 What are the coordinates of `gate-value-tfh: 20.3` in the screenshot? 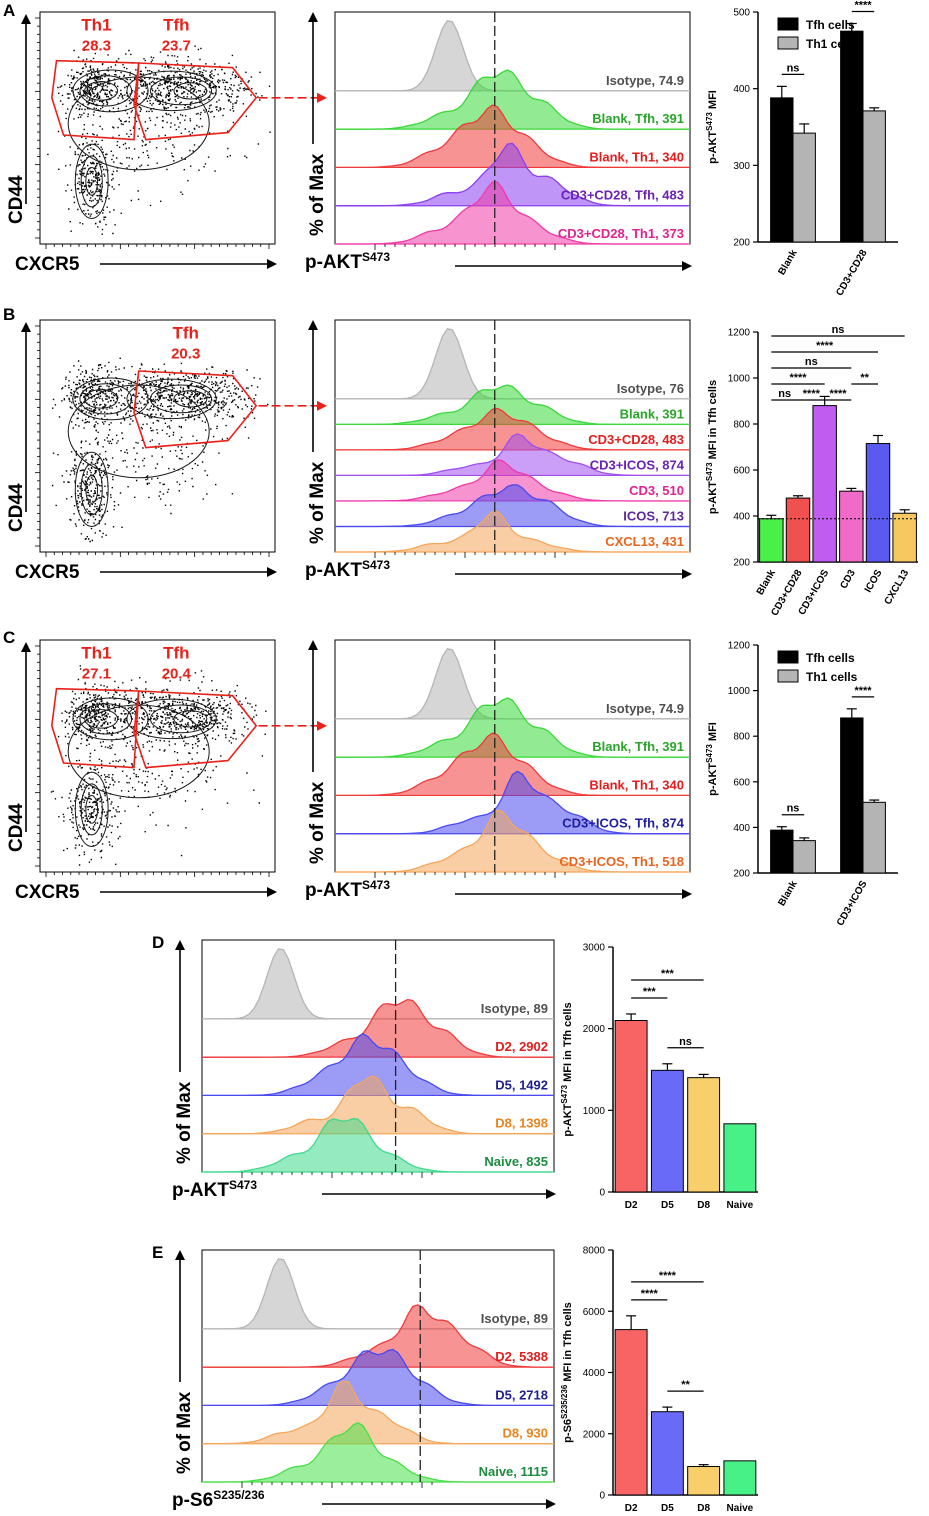 It's located at (185, 353).